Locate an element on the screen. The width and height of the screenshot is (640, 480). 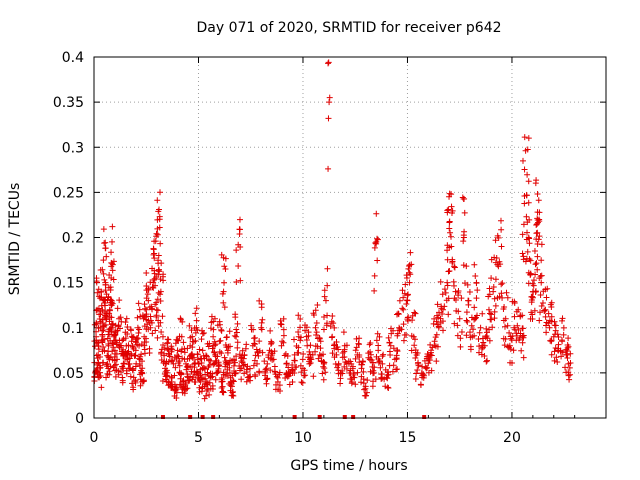
x-tick-label: 20 is located at coordinates (512, 438).